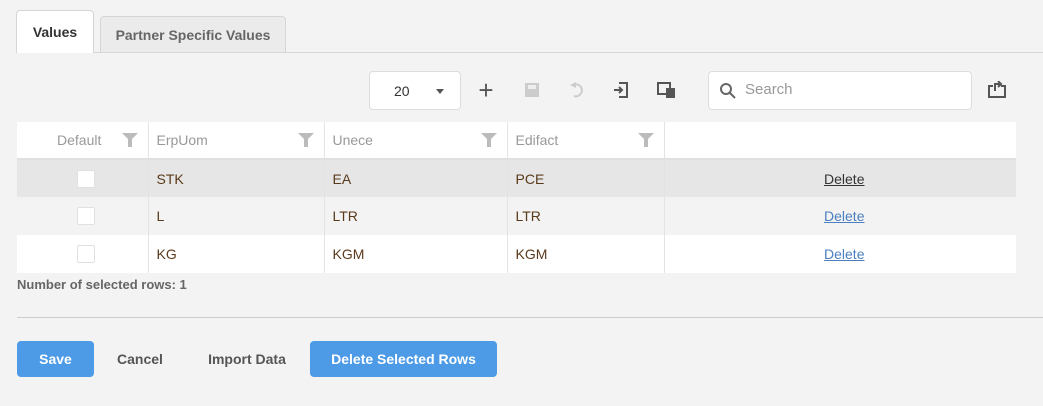 Image resolution: width=1043 pixels, height=406 pixels. What do you see at coordinates (586, 141) in the screenshot?
I see `column-header-edifact: Edifact` at bounding box center [586, 141].